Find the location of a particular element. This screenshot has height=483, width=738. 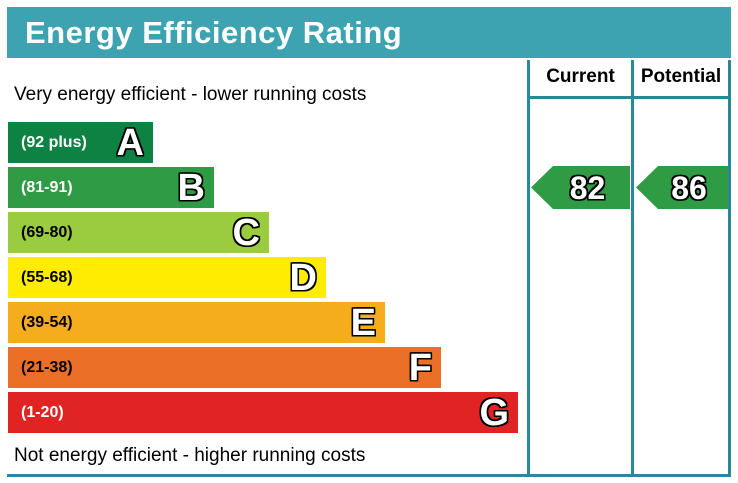

band-range-label: (55-68) is located at coordinates (47, 277).